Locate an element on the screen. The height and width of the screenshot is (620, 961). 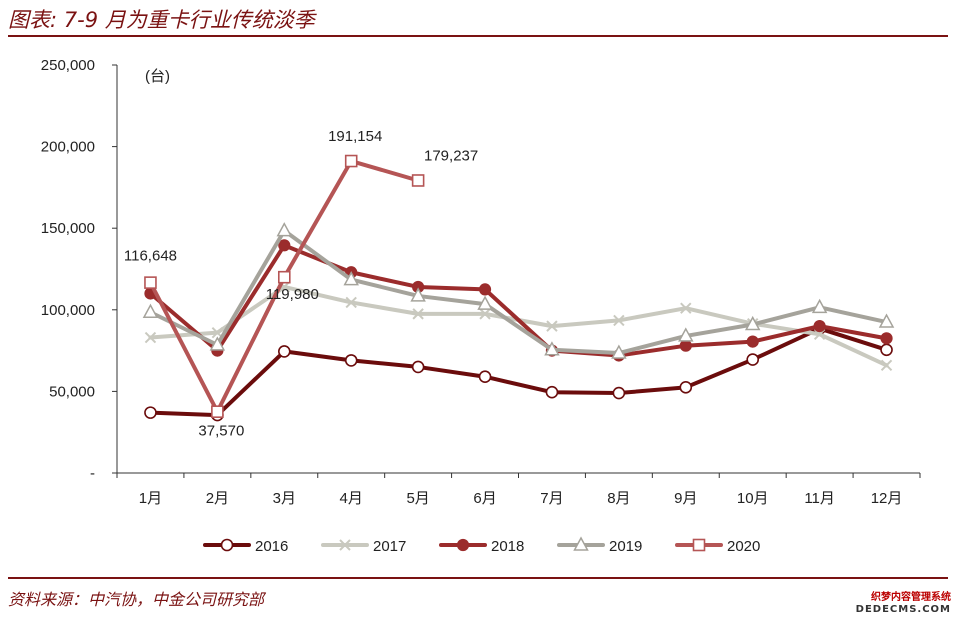
source-rule is located at coordinates (478, 578).